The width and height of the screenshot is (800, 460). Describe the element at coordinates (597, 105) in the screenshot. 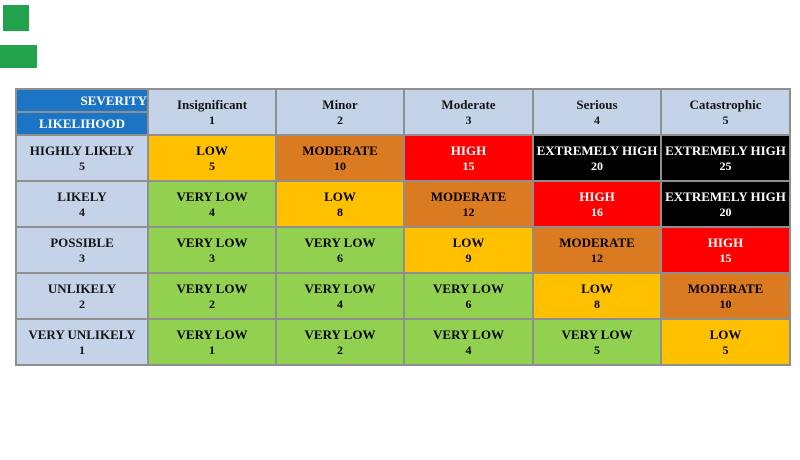

I see `cell-label: Serious` at that location.